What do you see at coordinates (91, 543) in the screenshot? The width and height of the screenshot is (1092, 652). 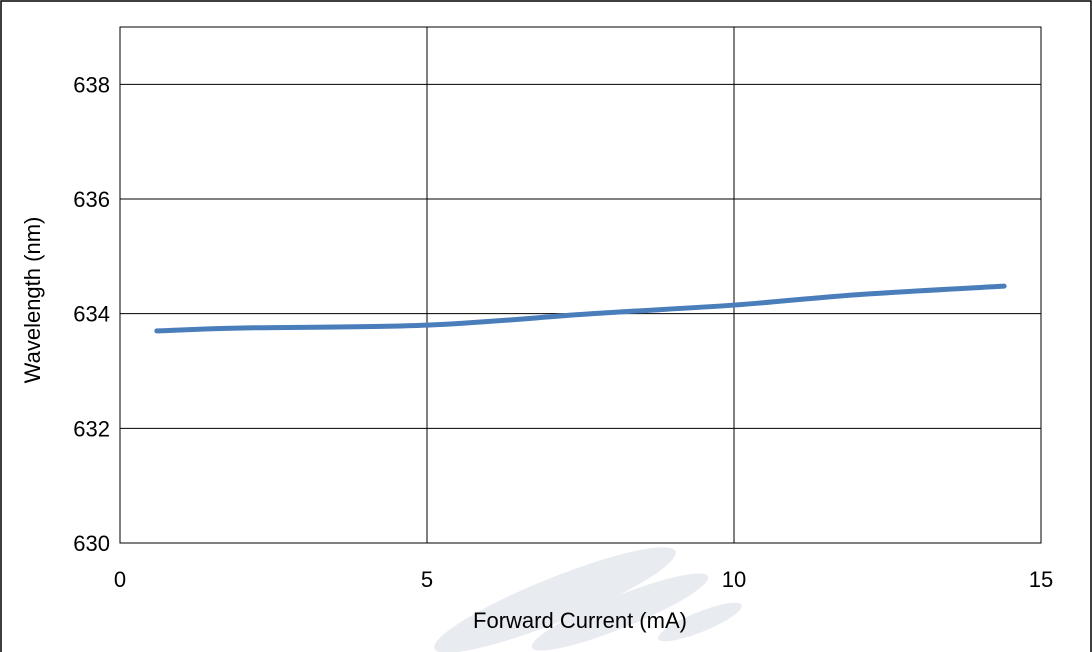 I see `y-tick-label: 630` at bounding box center [91, 543].